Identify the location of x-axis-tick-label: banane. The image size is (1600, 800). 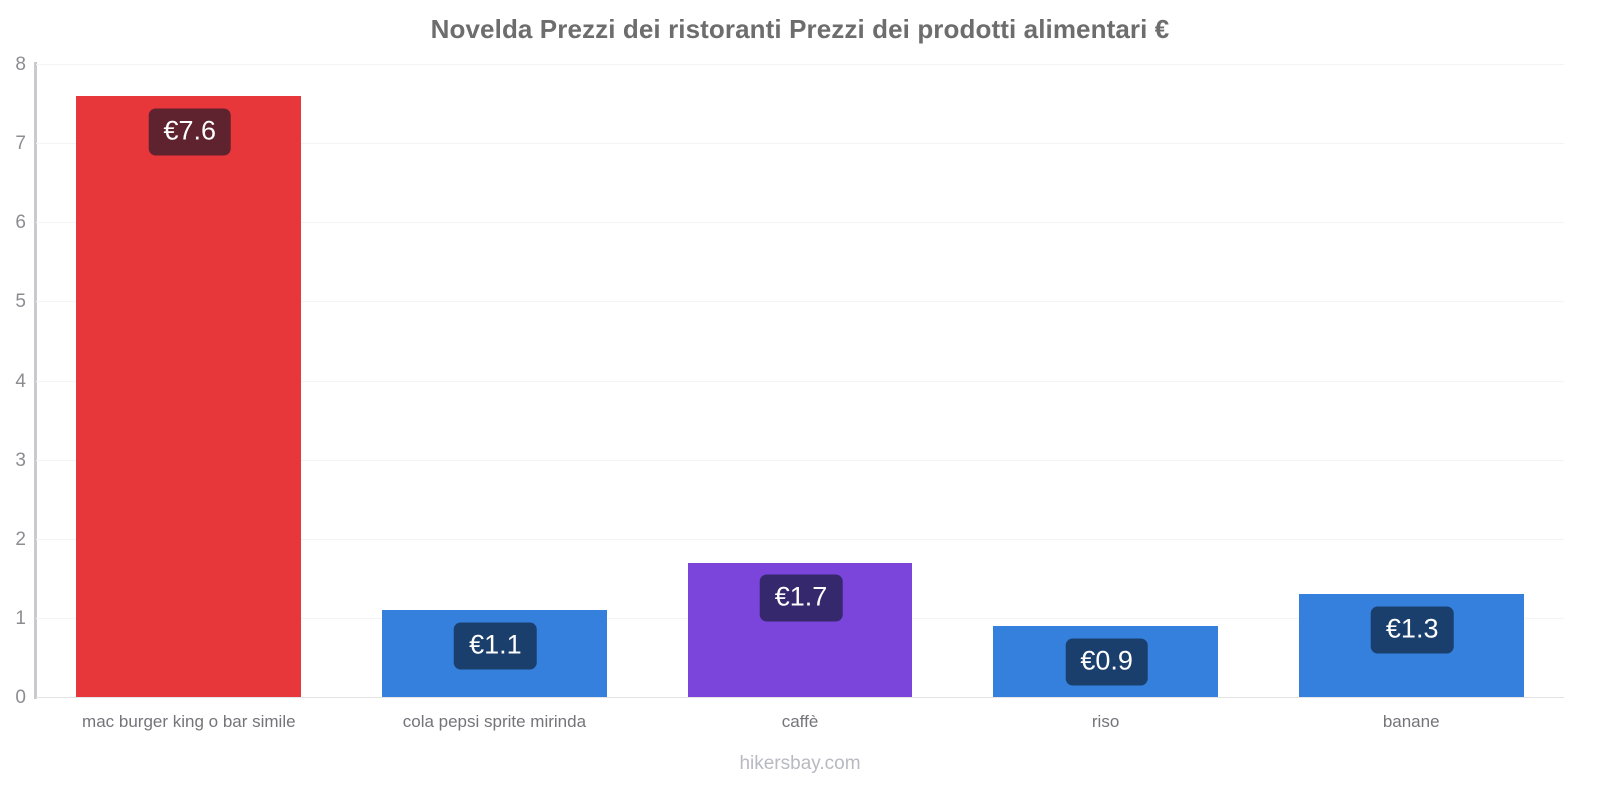
(1411, 721).